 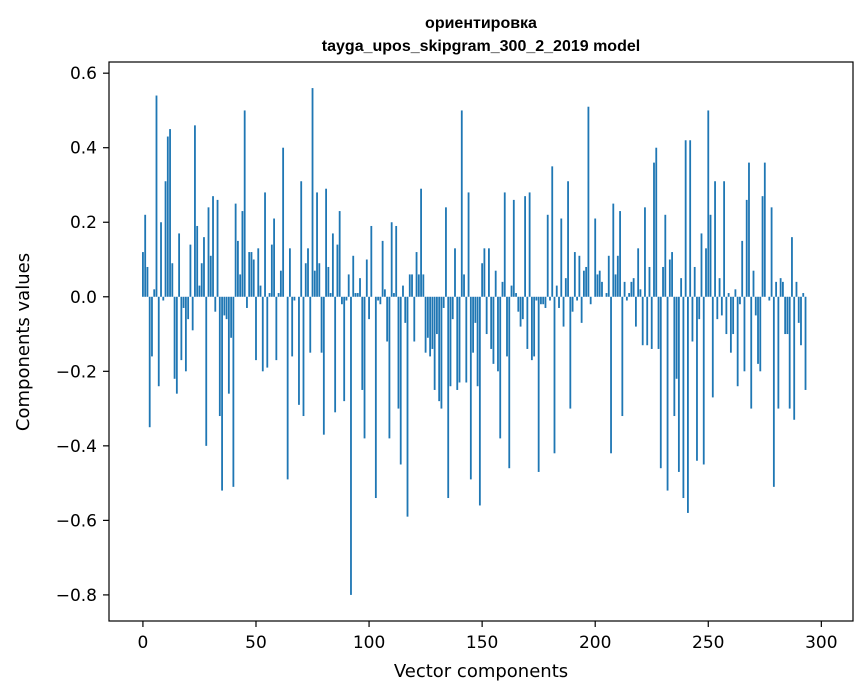 What do you see at coordinates (76, 372) in the screenshot?
I see `y-tick-label: −0.2` at bounding box center [76, 372].